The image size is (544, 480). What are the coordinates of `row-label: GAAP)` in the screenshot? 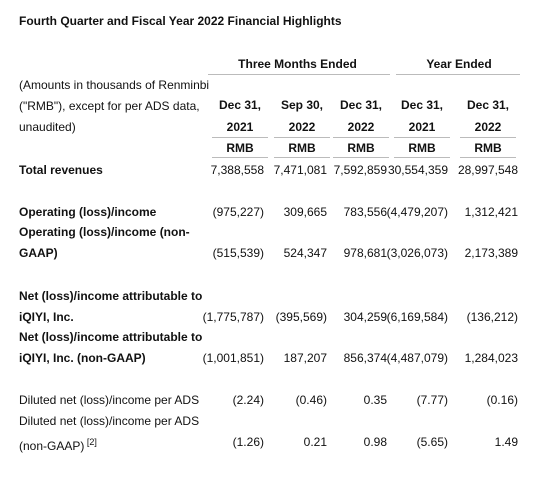 It's located at (38, 253).